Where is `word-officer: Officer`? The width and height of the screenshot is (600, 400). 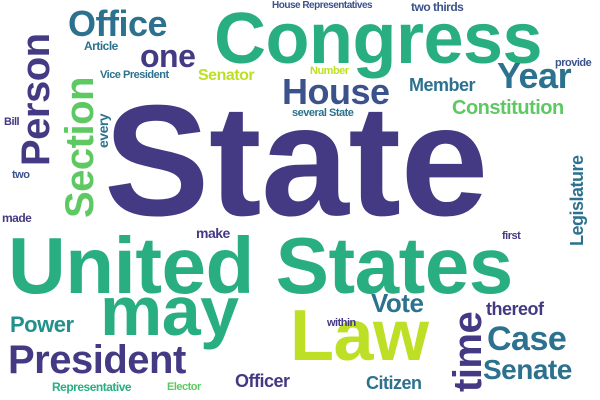
word-officer: Officer is located at coordinates (262, 381).